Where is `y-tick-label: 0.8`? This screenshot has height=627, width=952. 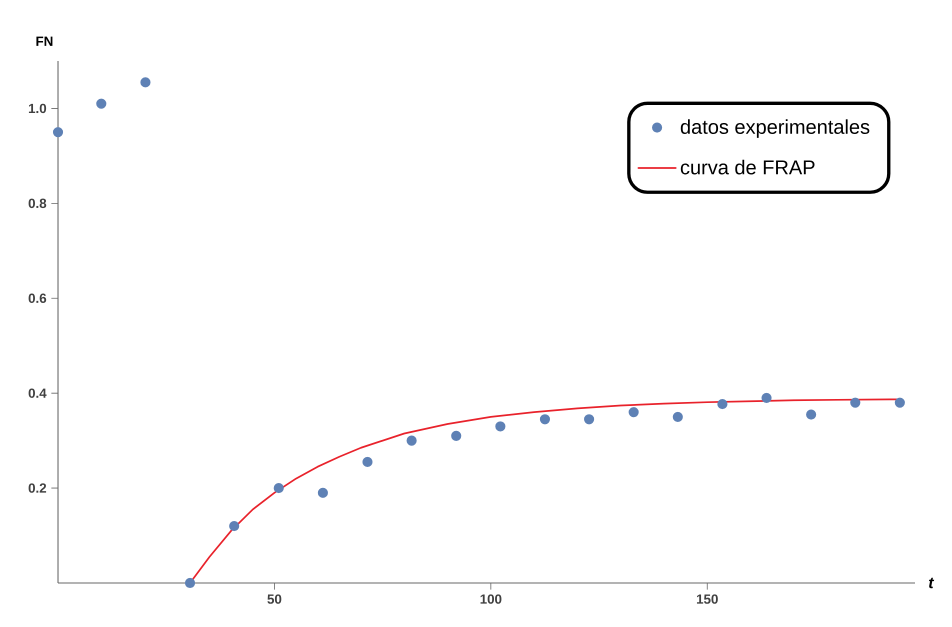
y-tick-label: 0.8 is located at coordinates (37, 203).